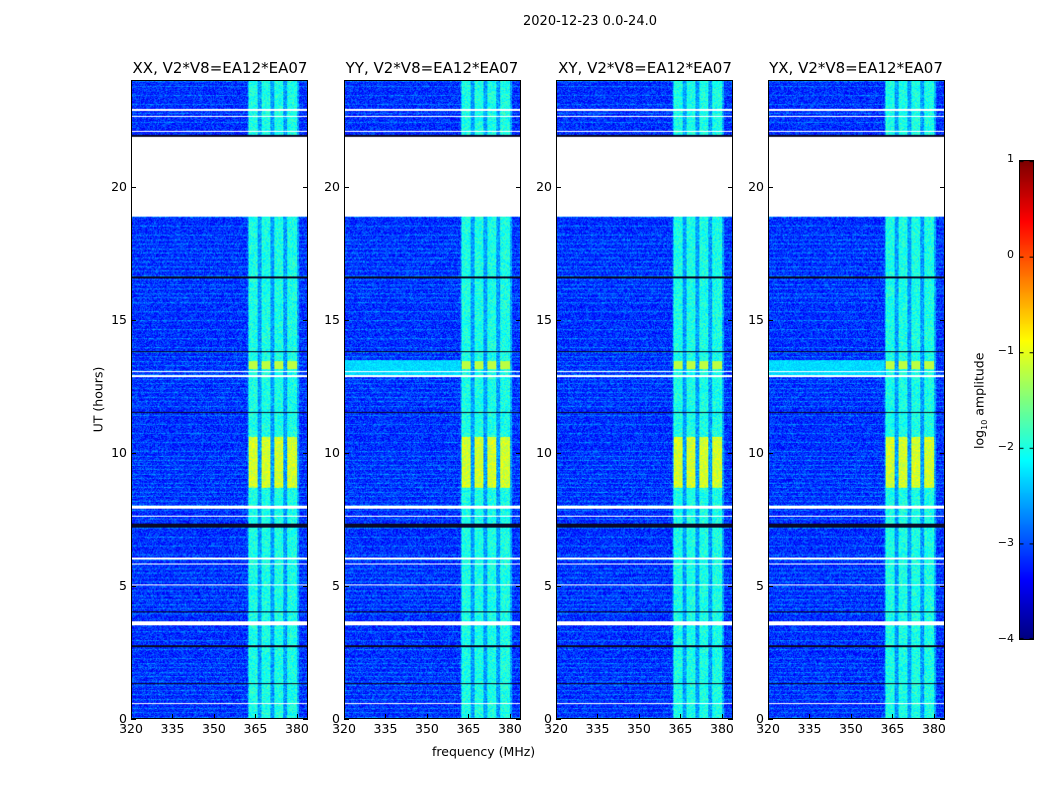 This screenshot has height=800, width=1050. I want to click on spectrogram-xx, so click(219, 399).